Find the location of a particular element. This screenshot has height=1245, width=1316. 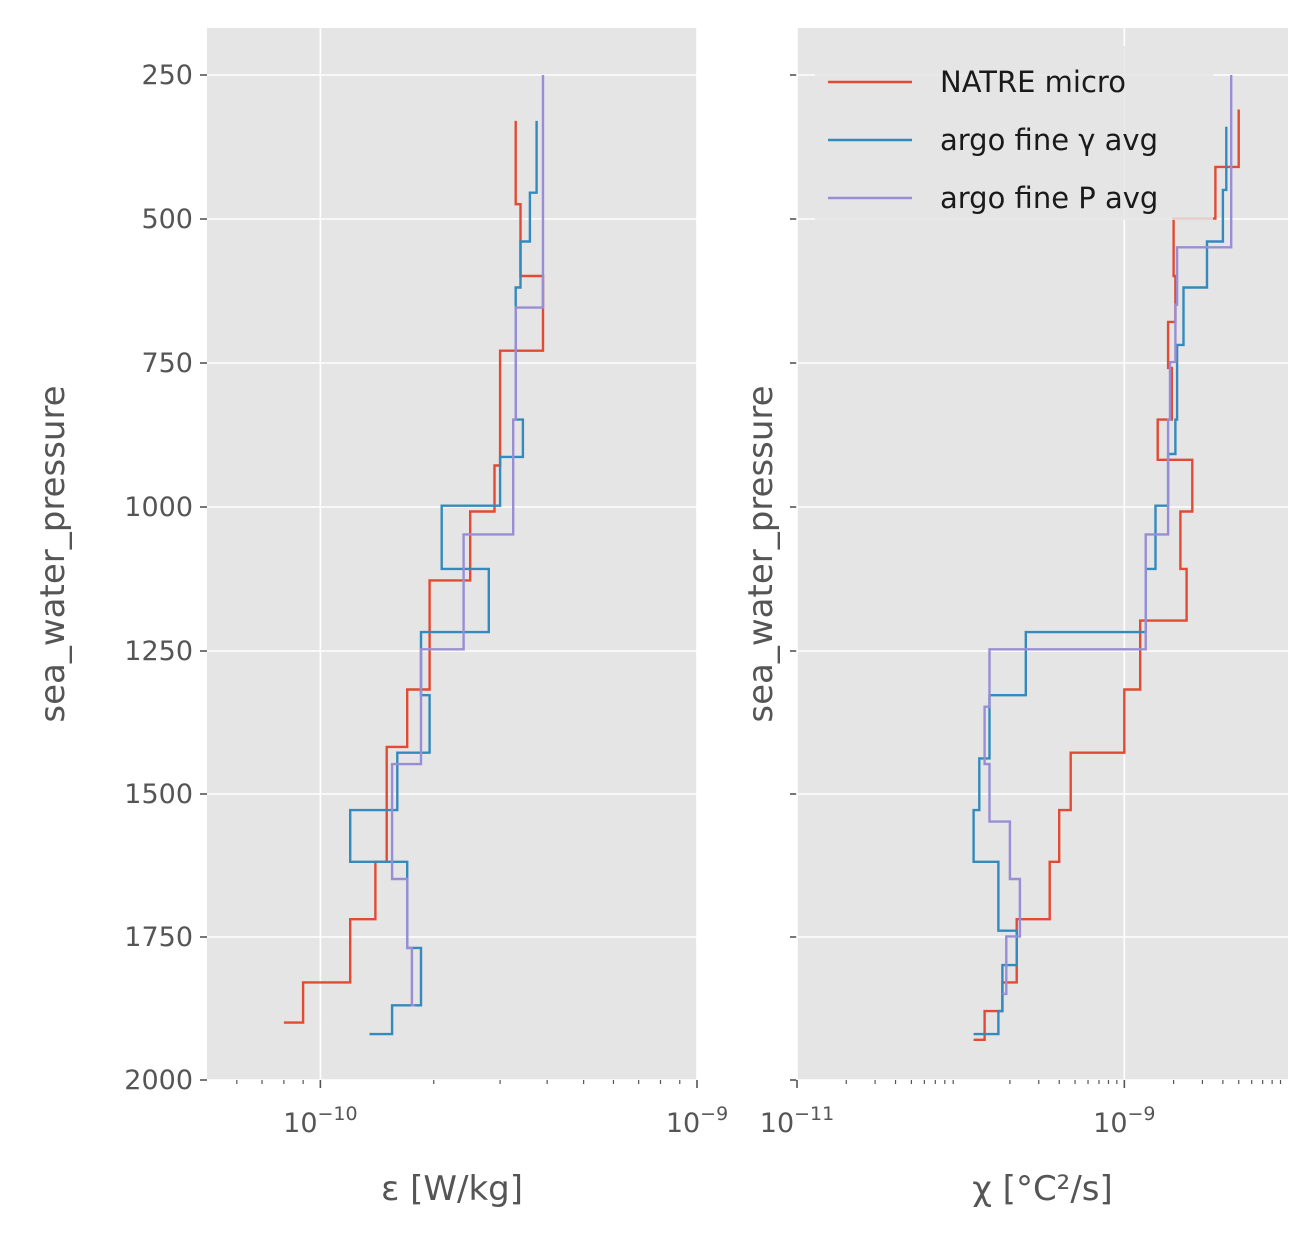

legend-box is located at coordinates (1014, 133).